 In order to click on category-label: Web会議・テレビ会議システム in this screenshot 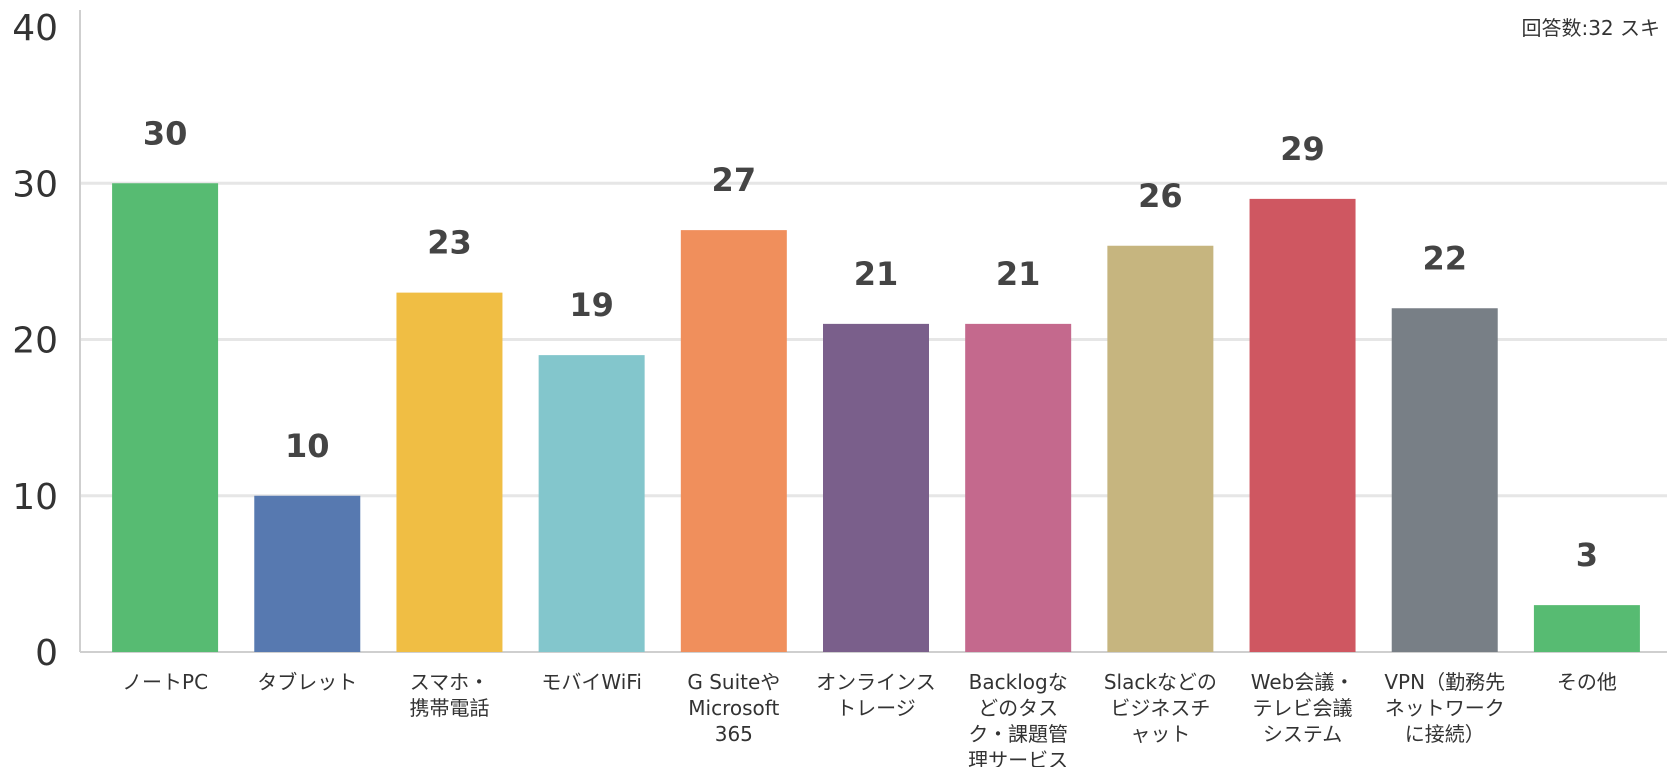, I will do `click(1303, 708)`.